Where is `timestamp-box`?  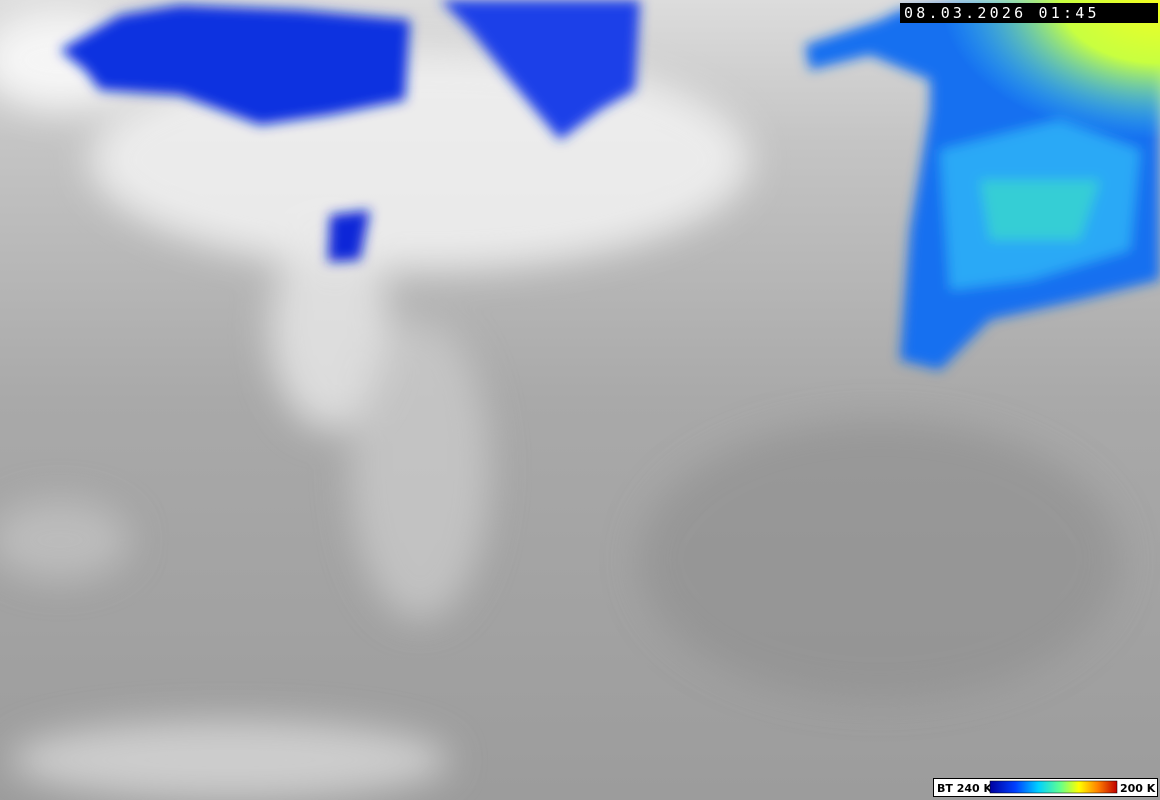
timestamp-box is located at coordinates (1029, 13).